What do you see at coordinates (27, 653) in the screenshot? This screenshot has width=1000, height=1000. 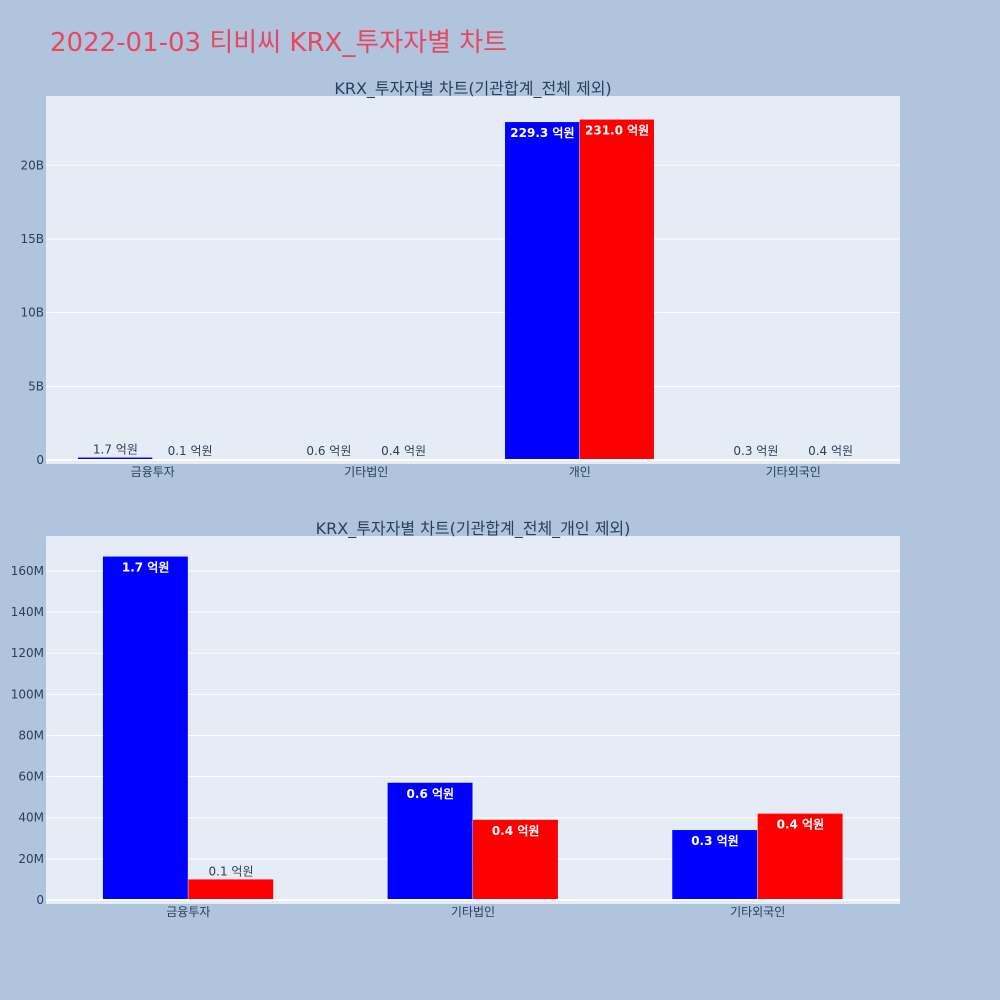 I see `y-tick-label: 120M` at bounding box center [27, 653].